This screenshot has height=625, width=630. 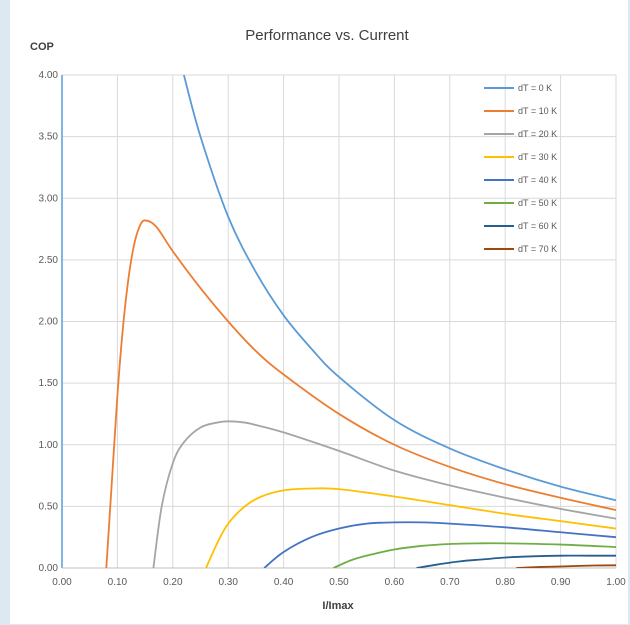 What do you see at coordinates (49, 383) in the screenshot?
I see `y-tick-label: 1.50` at bounding box center [49, 383].